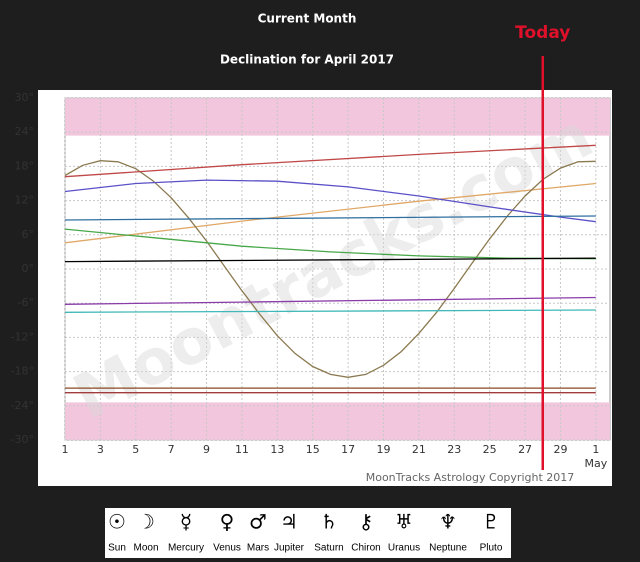  Describe the element at coordinates (117, 522) in the screenshot. I see `legend-symbol: ☉` at that location.